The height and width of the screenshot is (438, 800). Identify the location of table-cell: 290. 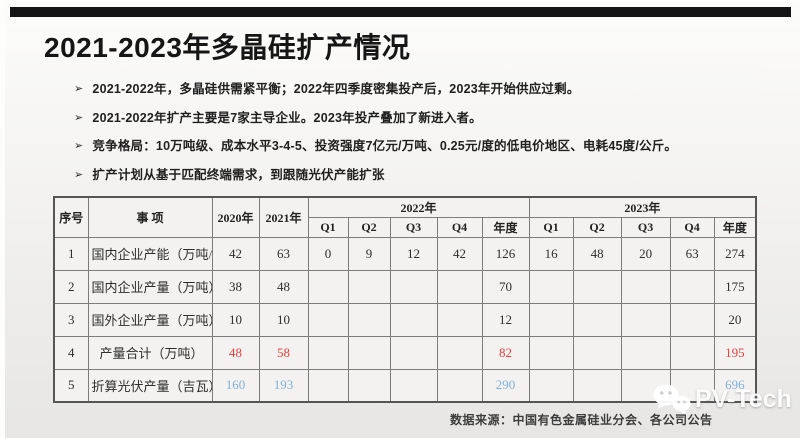
(505, 385).